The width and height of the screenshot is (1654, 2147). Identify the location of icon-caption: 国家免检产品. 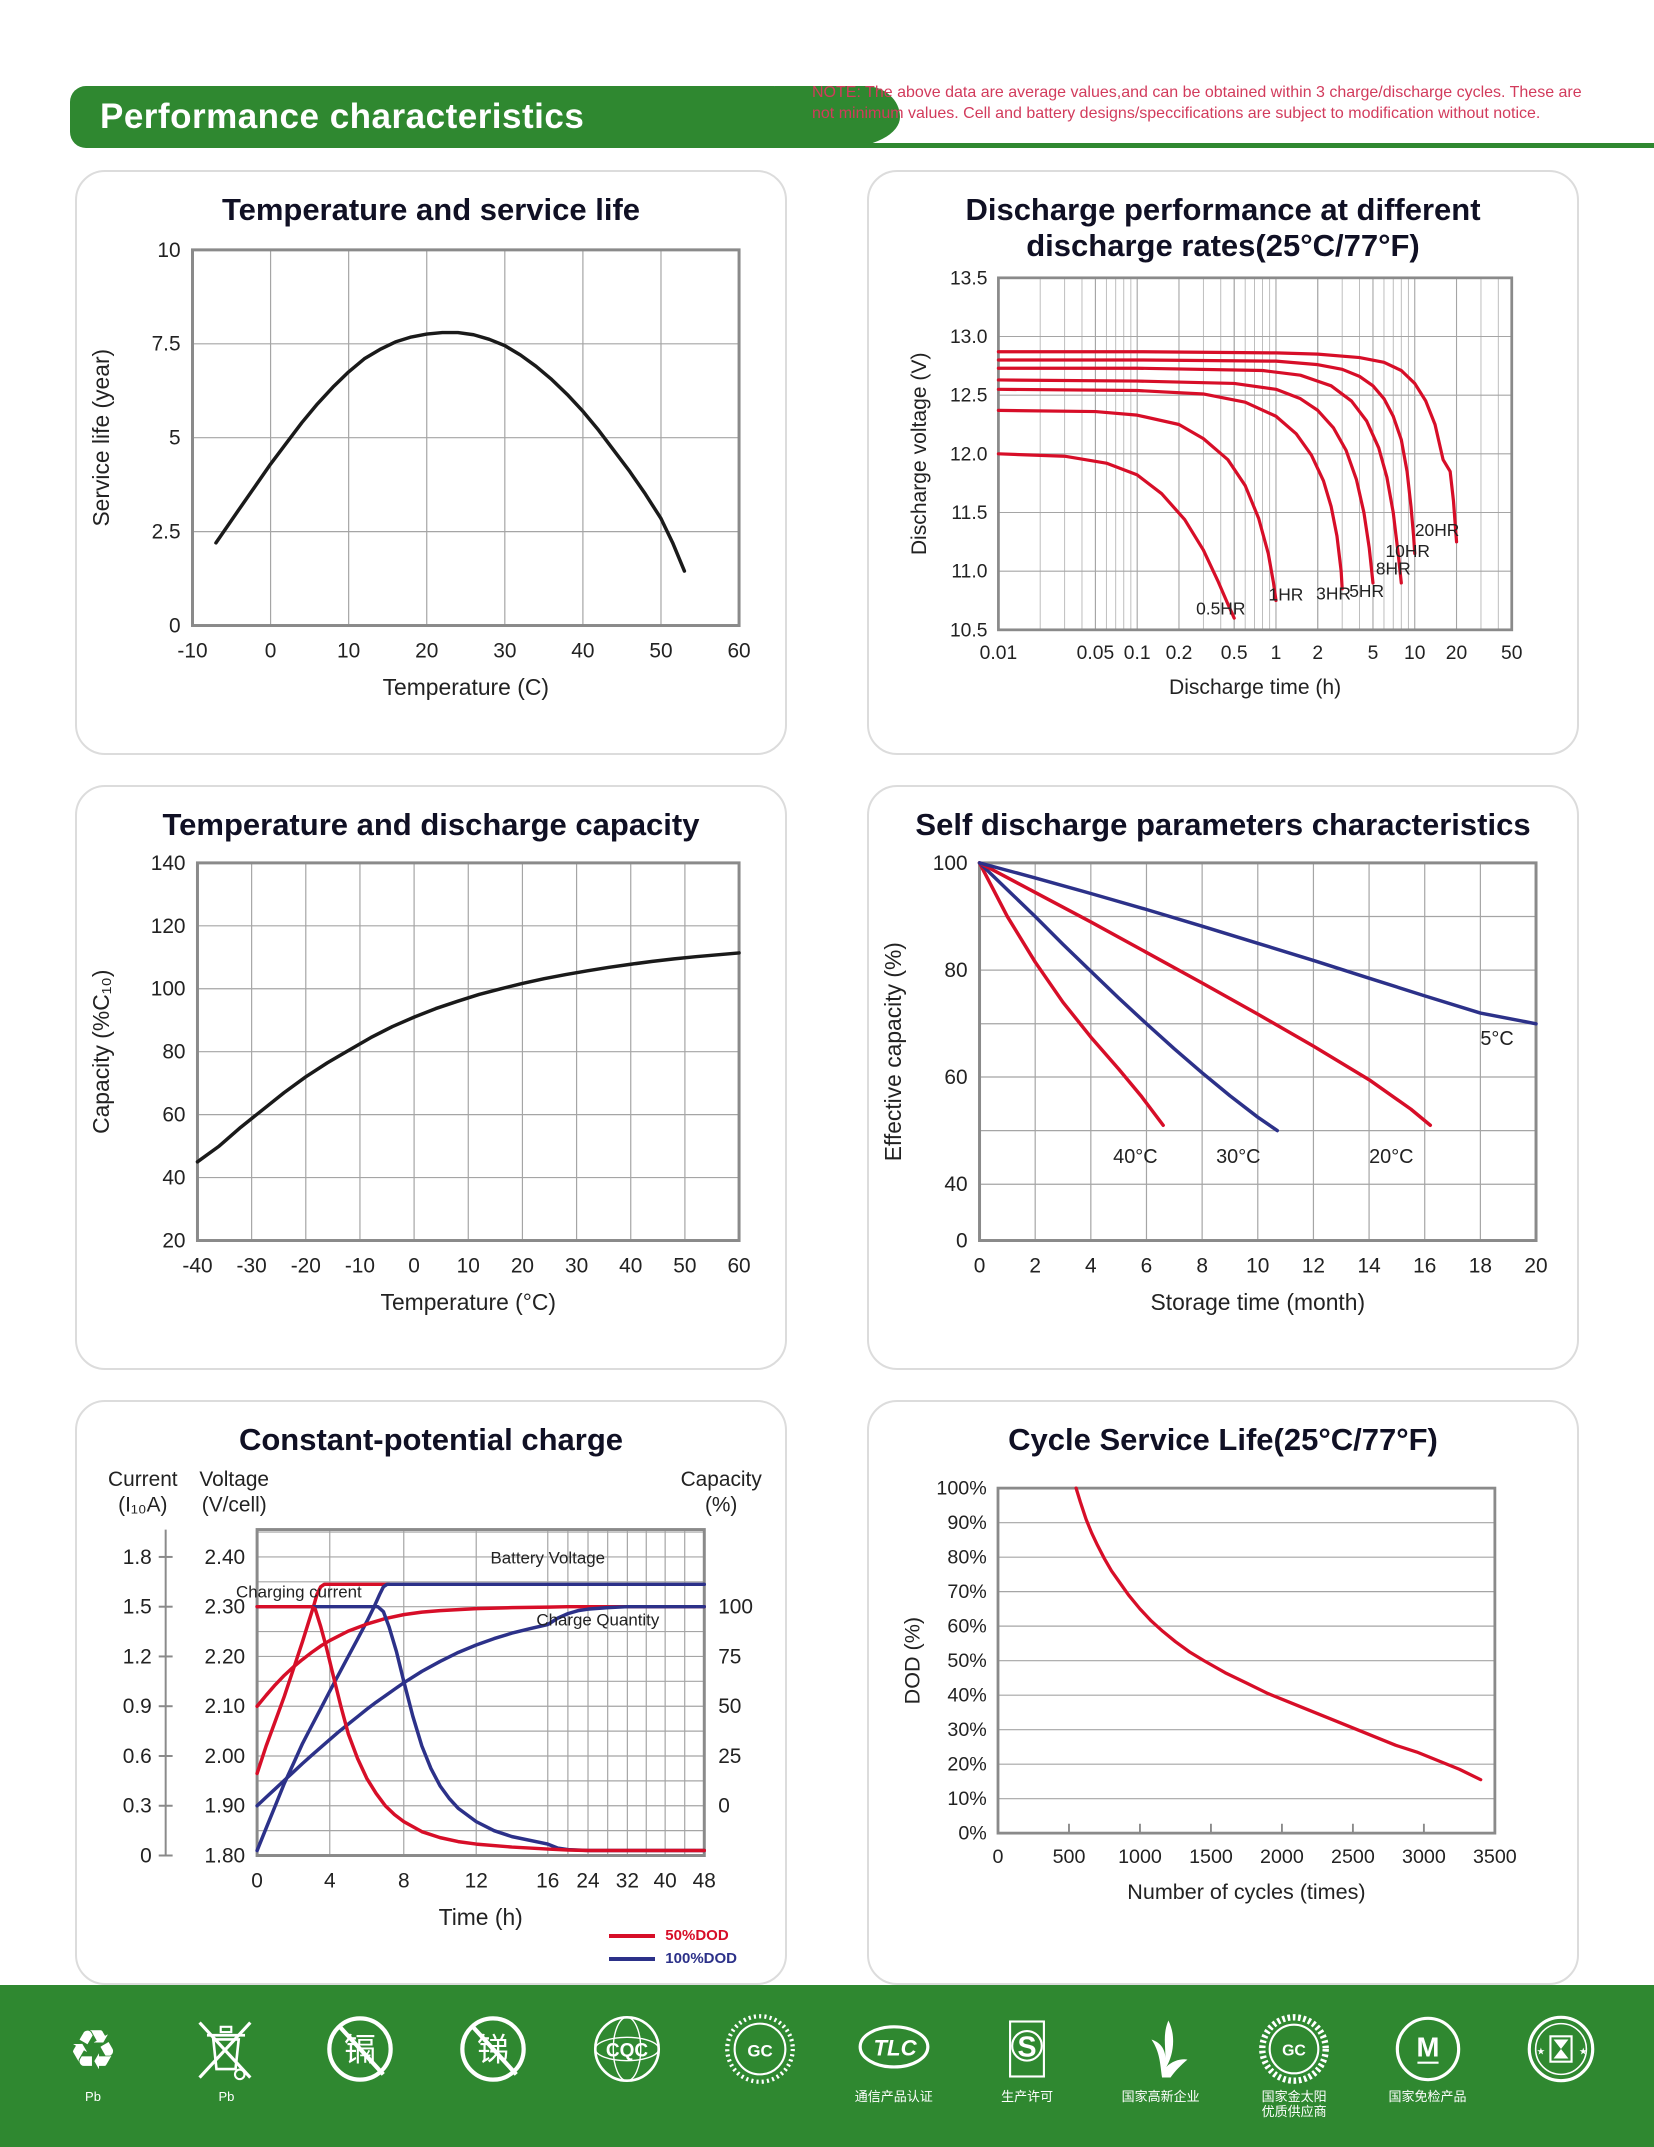
(1427, 2096).